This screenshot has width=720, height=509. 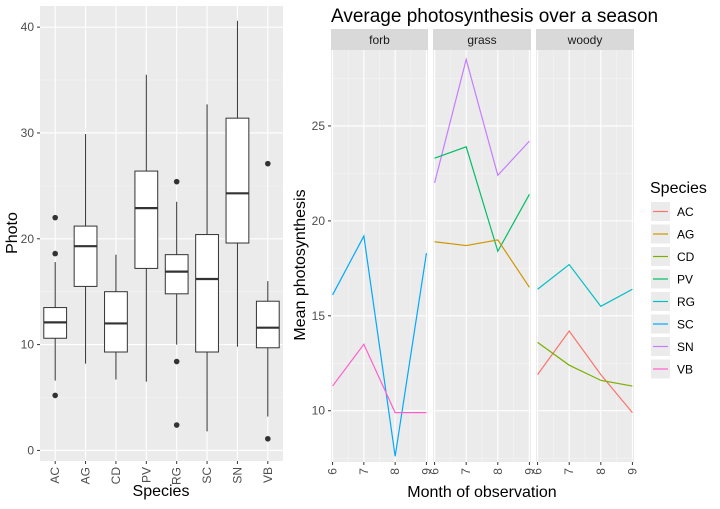 What do you see at coordinates (672, 234) in the screenshot?
I see `legend-item-ag: AG` at bounding box center [672, 234].